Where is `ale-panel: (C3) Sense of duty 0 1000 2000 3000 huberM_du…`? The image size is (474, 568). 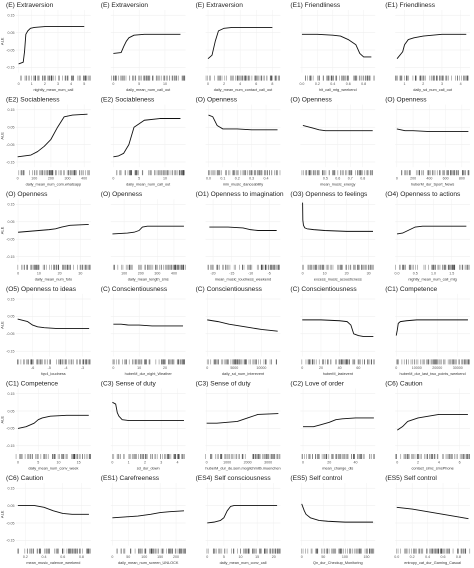 ale-panel: (C3) Sense of duty 0 1000 2000 3000 huberM_du… is located at coordinates (238, 425).